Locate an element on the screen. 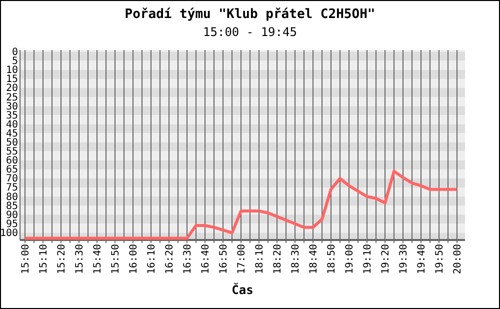  y-tick-label: 95 is located at coordinates (12, 224).